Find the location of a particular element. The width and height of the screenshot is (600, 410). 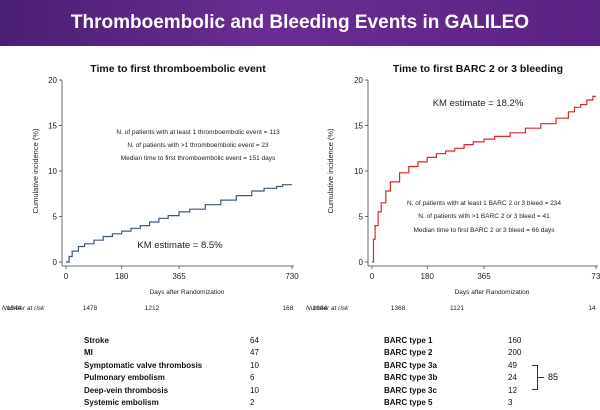

right-table-row-value: 24 is located at coordinates (512, 378).